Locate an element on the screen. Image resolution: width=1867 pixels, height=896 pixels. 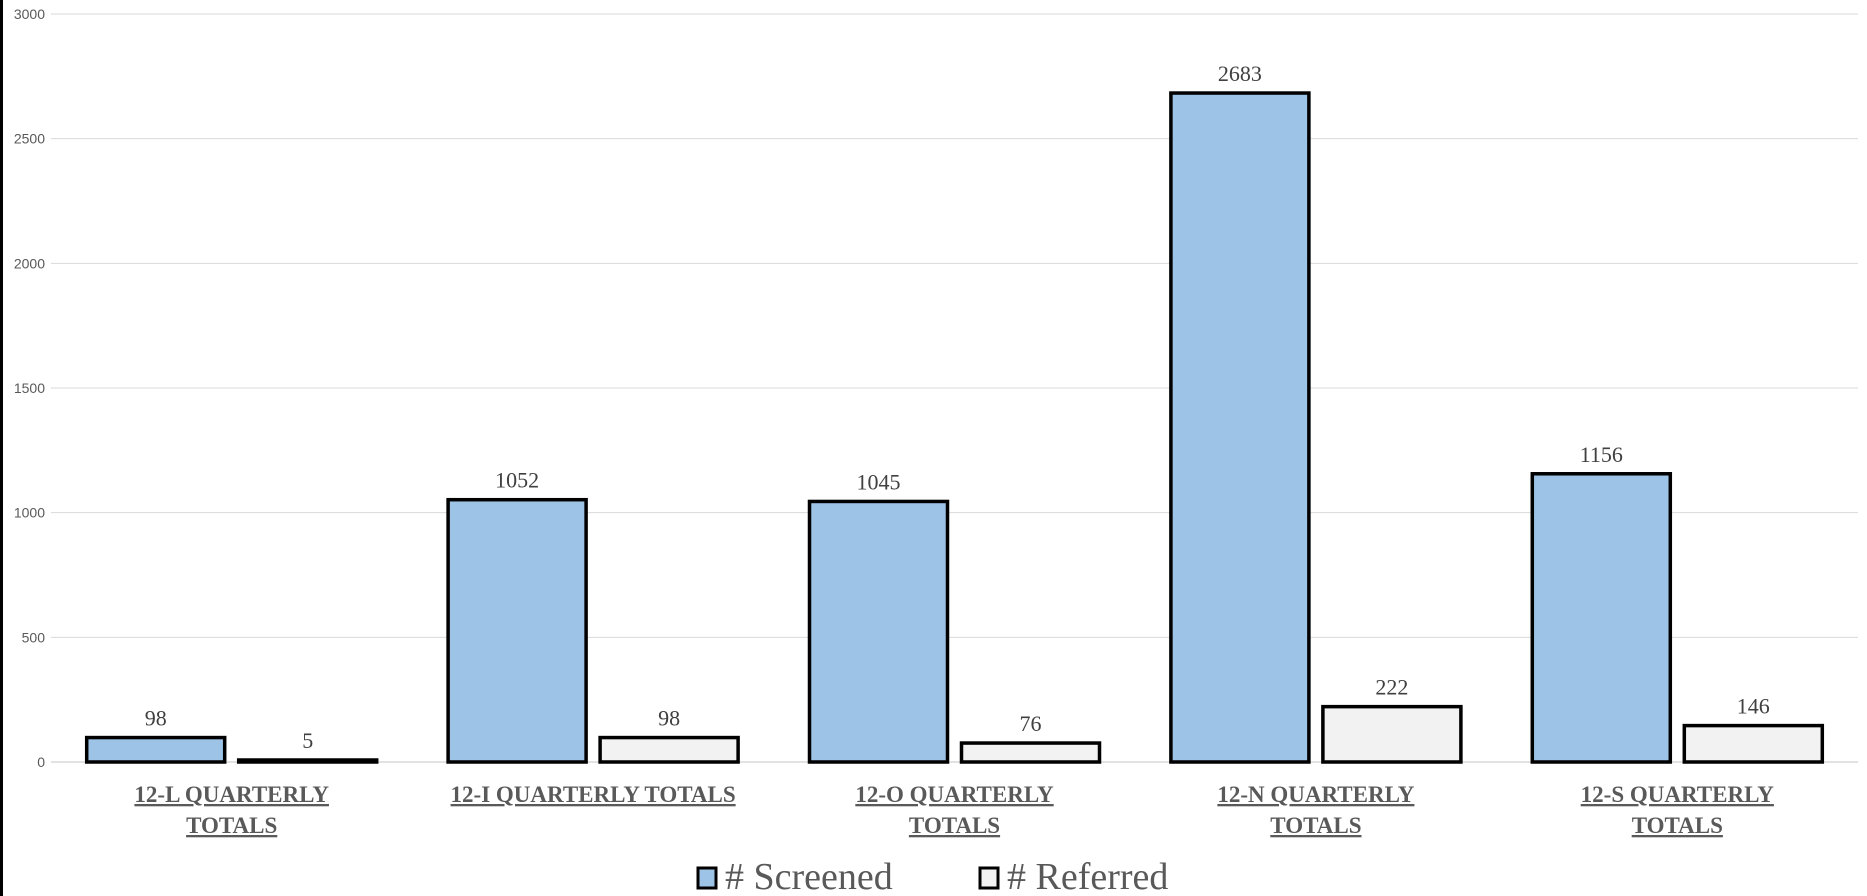
data-label: 222 is located at coordinates (1391, 687).